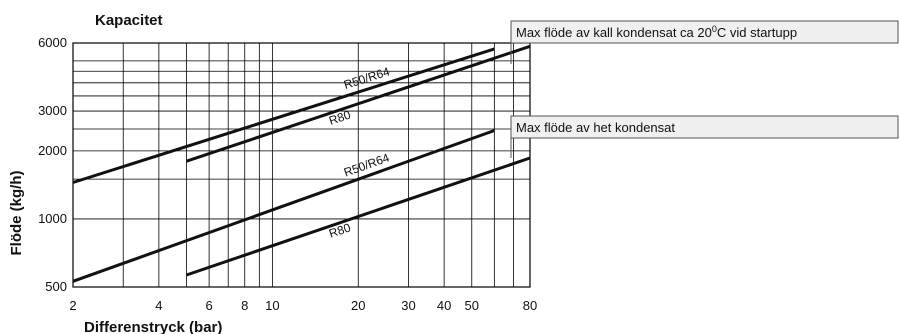  What do you see at coordinates (244, 305) in the screenshot?
I see `x-tick-label: 8` at bounding box center [244, 305].